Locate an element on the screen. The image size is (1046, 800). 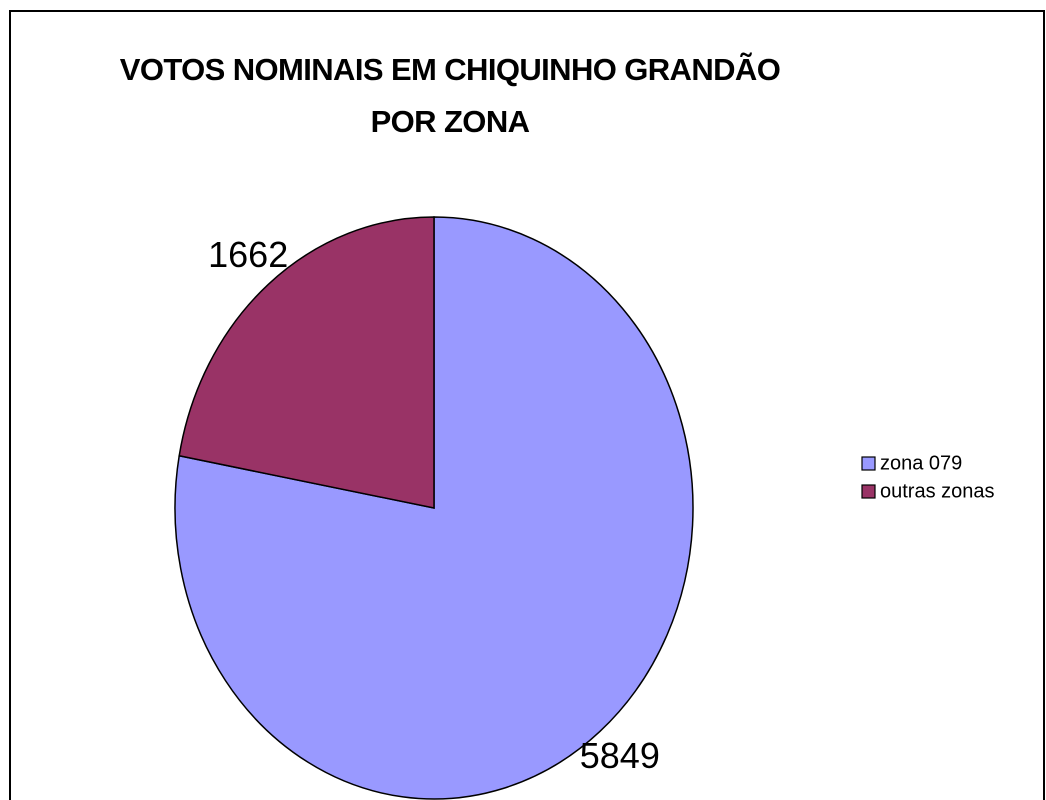
legend-label: outras zonas is located at coordinates (937, 491).